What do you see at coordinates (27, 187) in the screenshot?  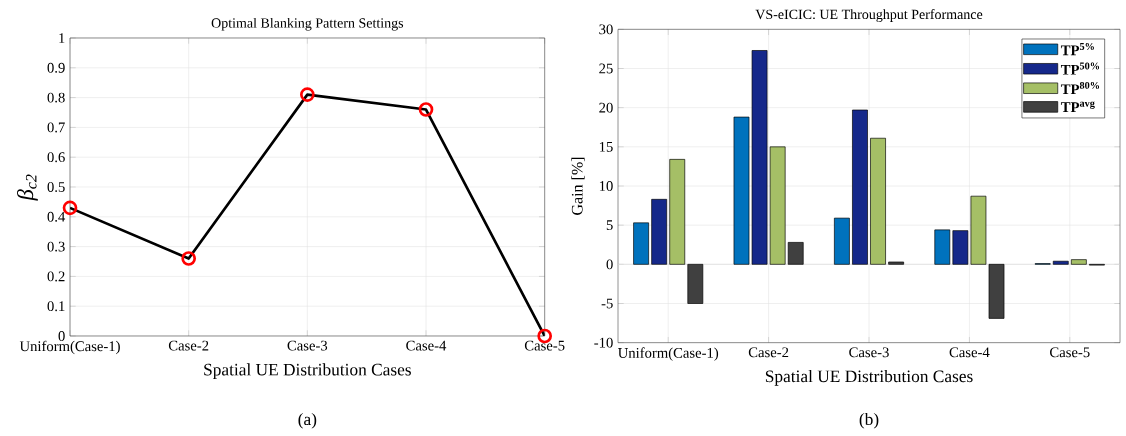 I see `y-axis-title: β$_{c2}$` at bounding box center [27, 187].